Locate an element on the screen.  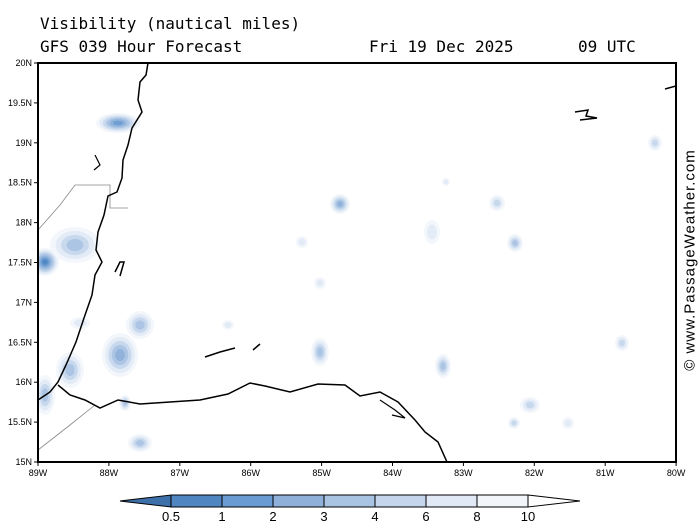
lat-label: 17N is located at coordinates (23, 302).